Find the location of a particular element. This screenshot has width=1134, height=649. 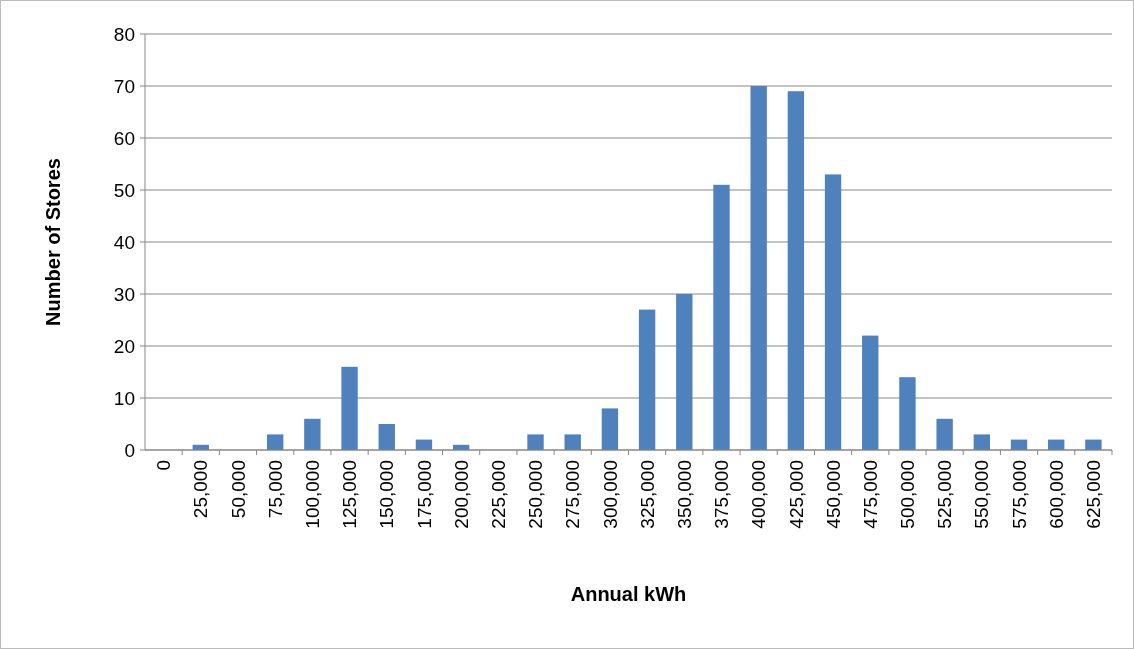

x-tick-label: 175,000 is located at coordinates (424, 494).